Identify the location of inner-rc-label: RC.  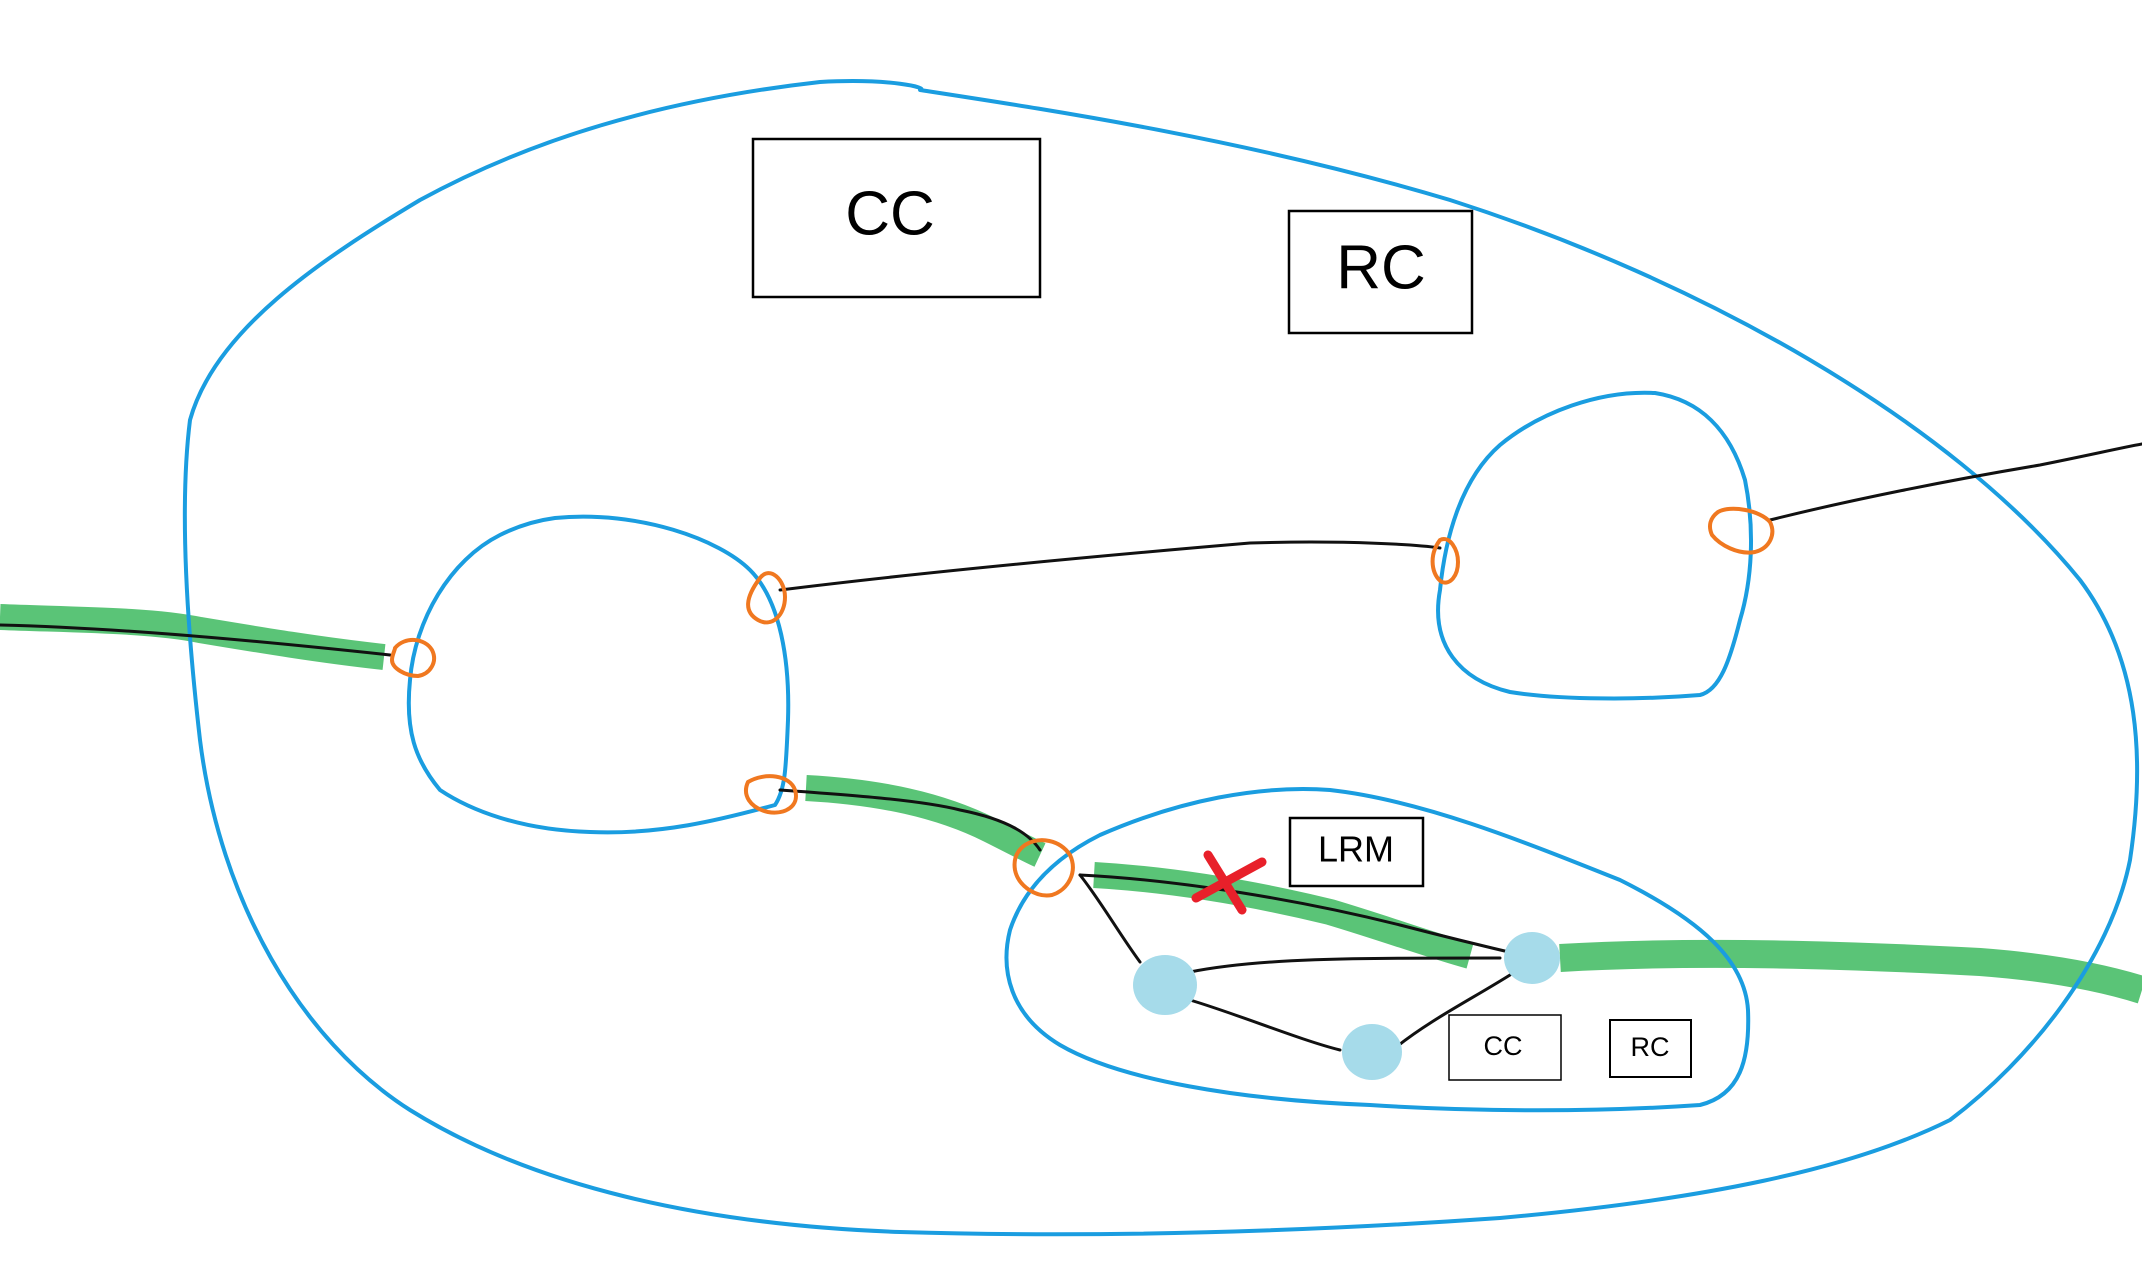
(1650, 1047).